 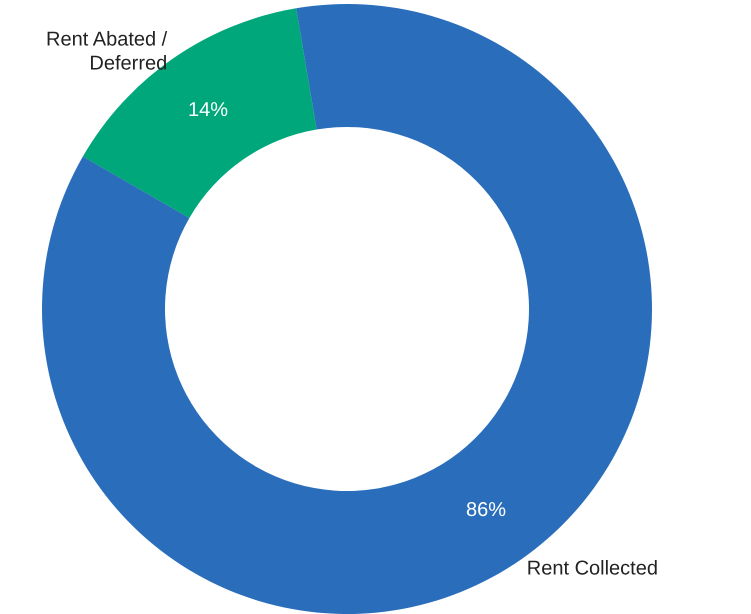 What do you see at coordinates (208, 110) in the screenshot?
I see `data-label: 14%` at bounding box center [208, 110].